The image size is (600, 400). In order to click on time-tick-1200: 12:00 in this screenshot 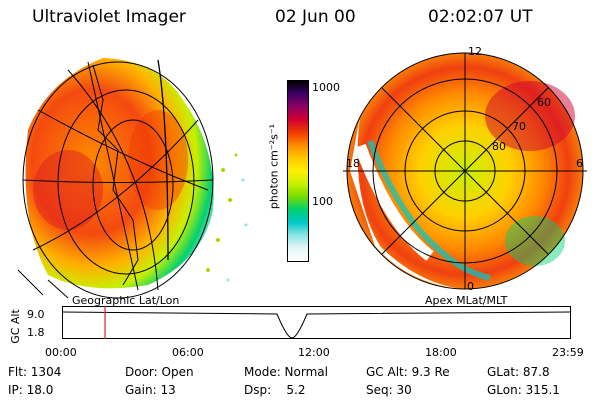, I will do `click(314, 352)`.